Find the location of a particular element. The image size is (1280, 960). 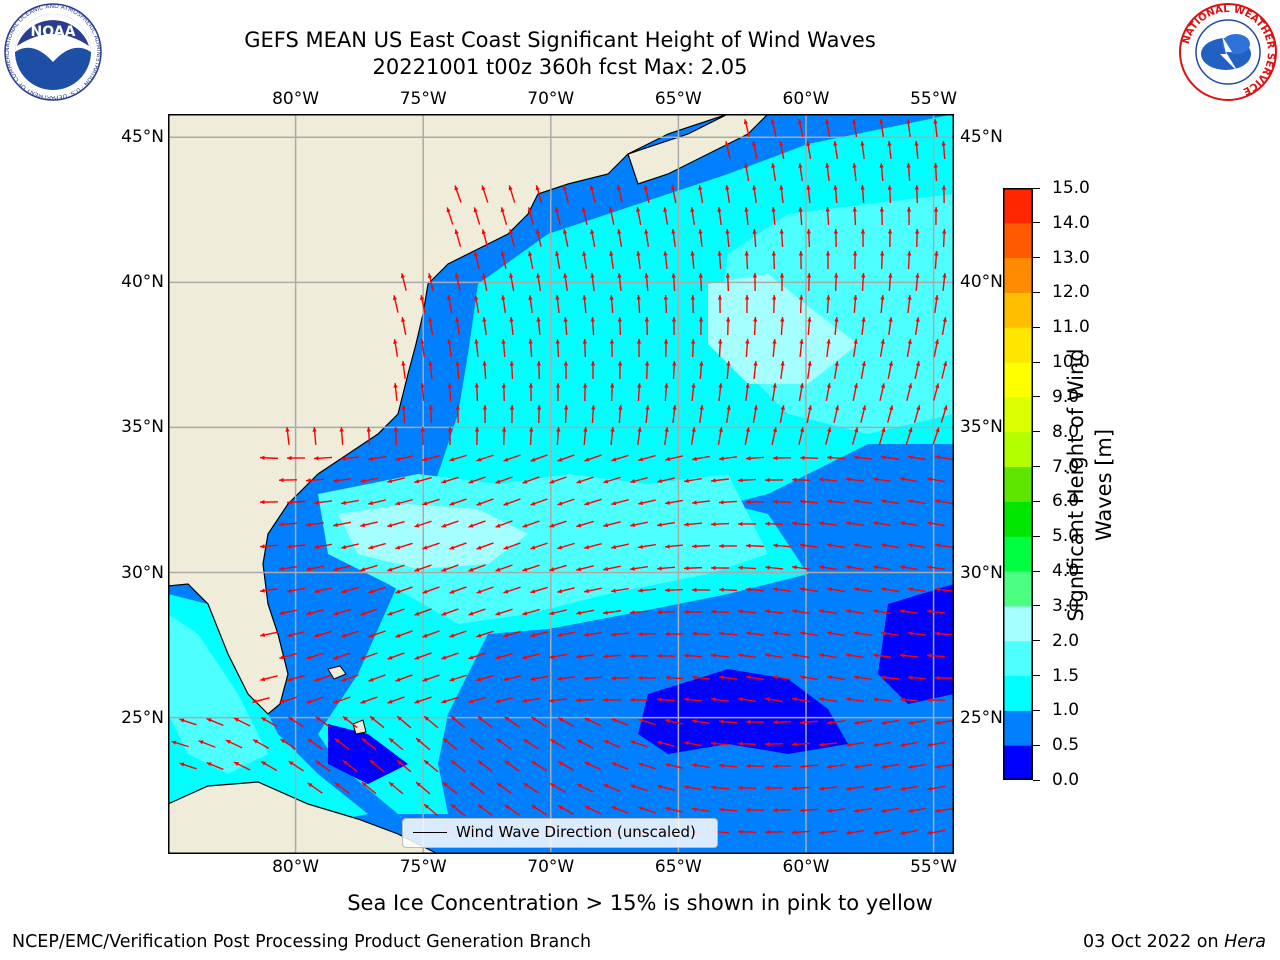

colorbar-label: 14.0 is located at coordinates (1071, 222).